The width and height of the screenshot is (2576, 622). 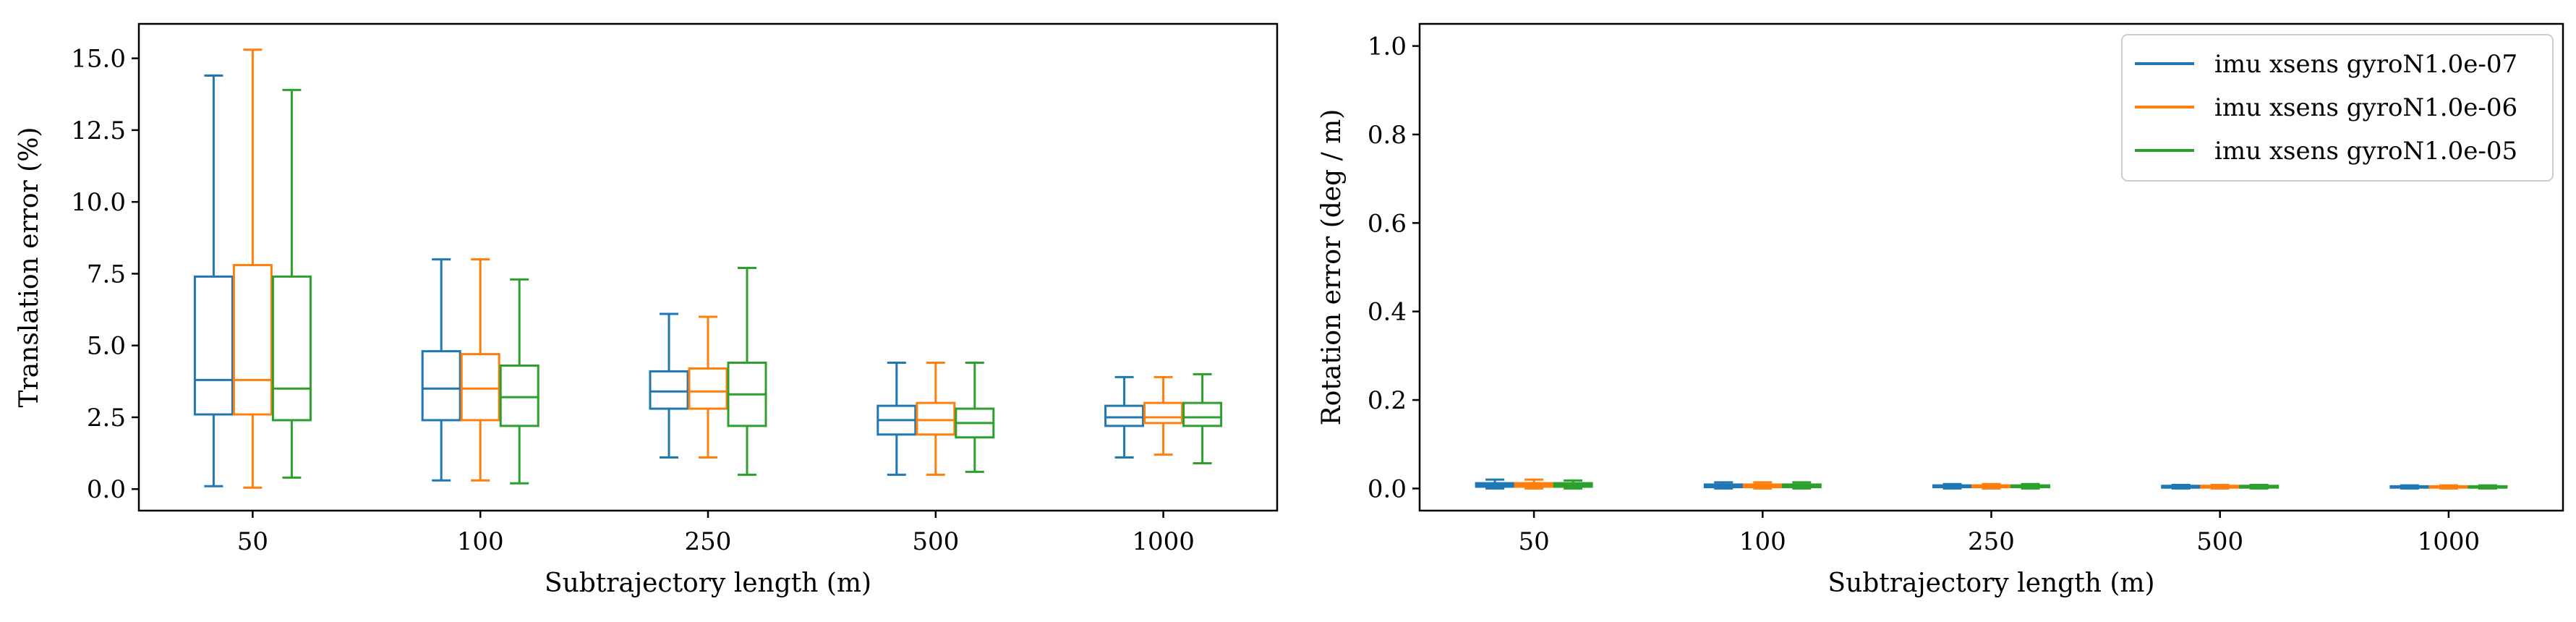 I want to click on y-tick-label: 12.5, so click(x=99, y=130).